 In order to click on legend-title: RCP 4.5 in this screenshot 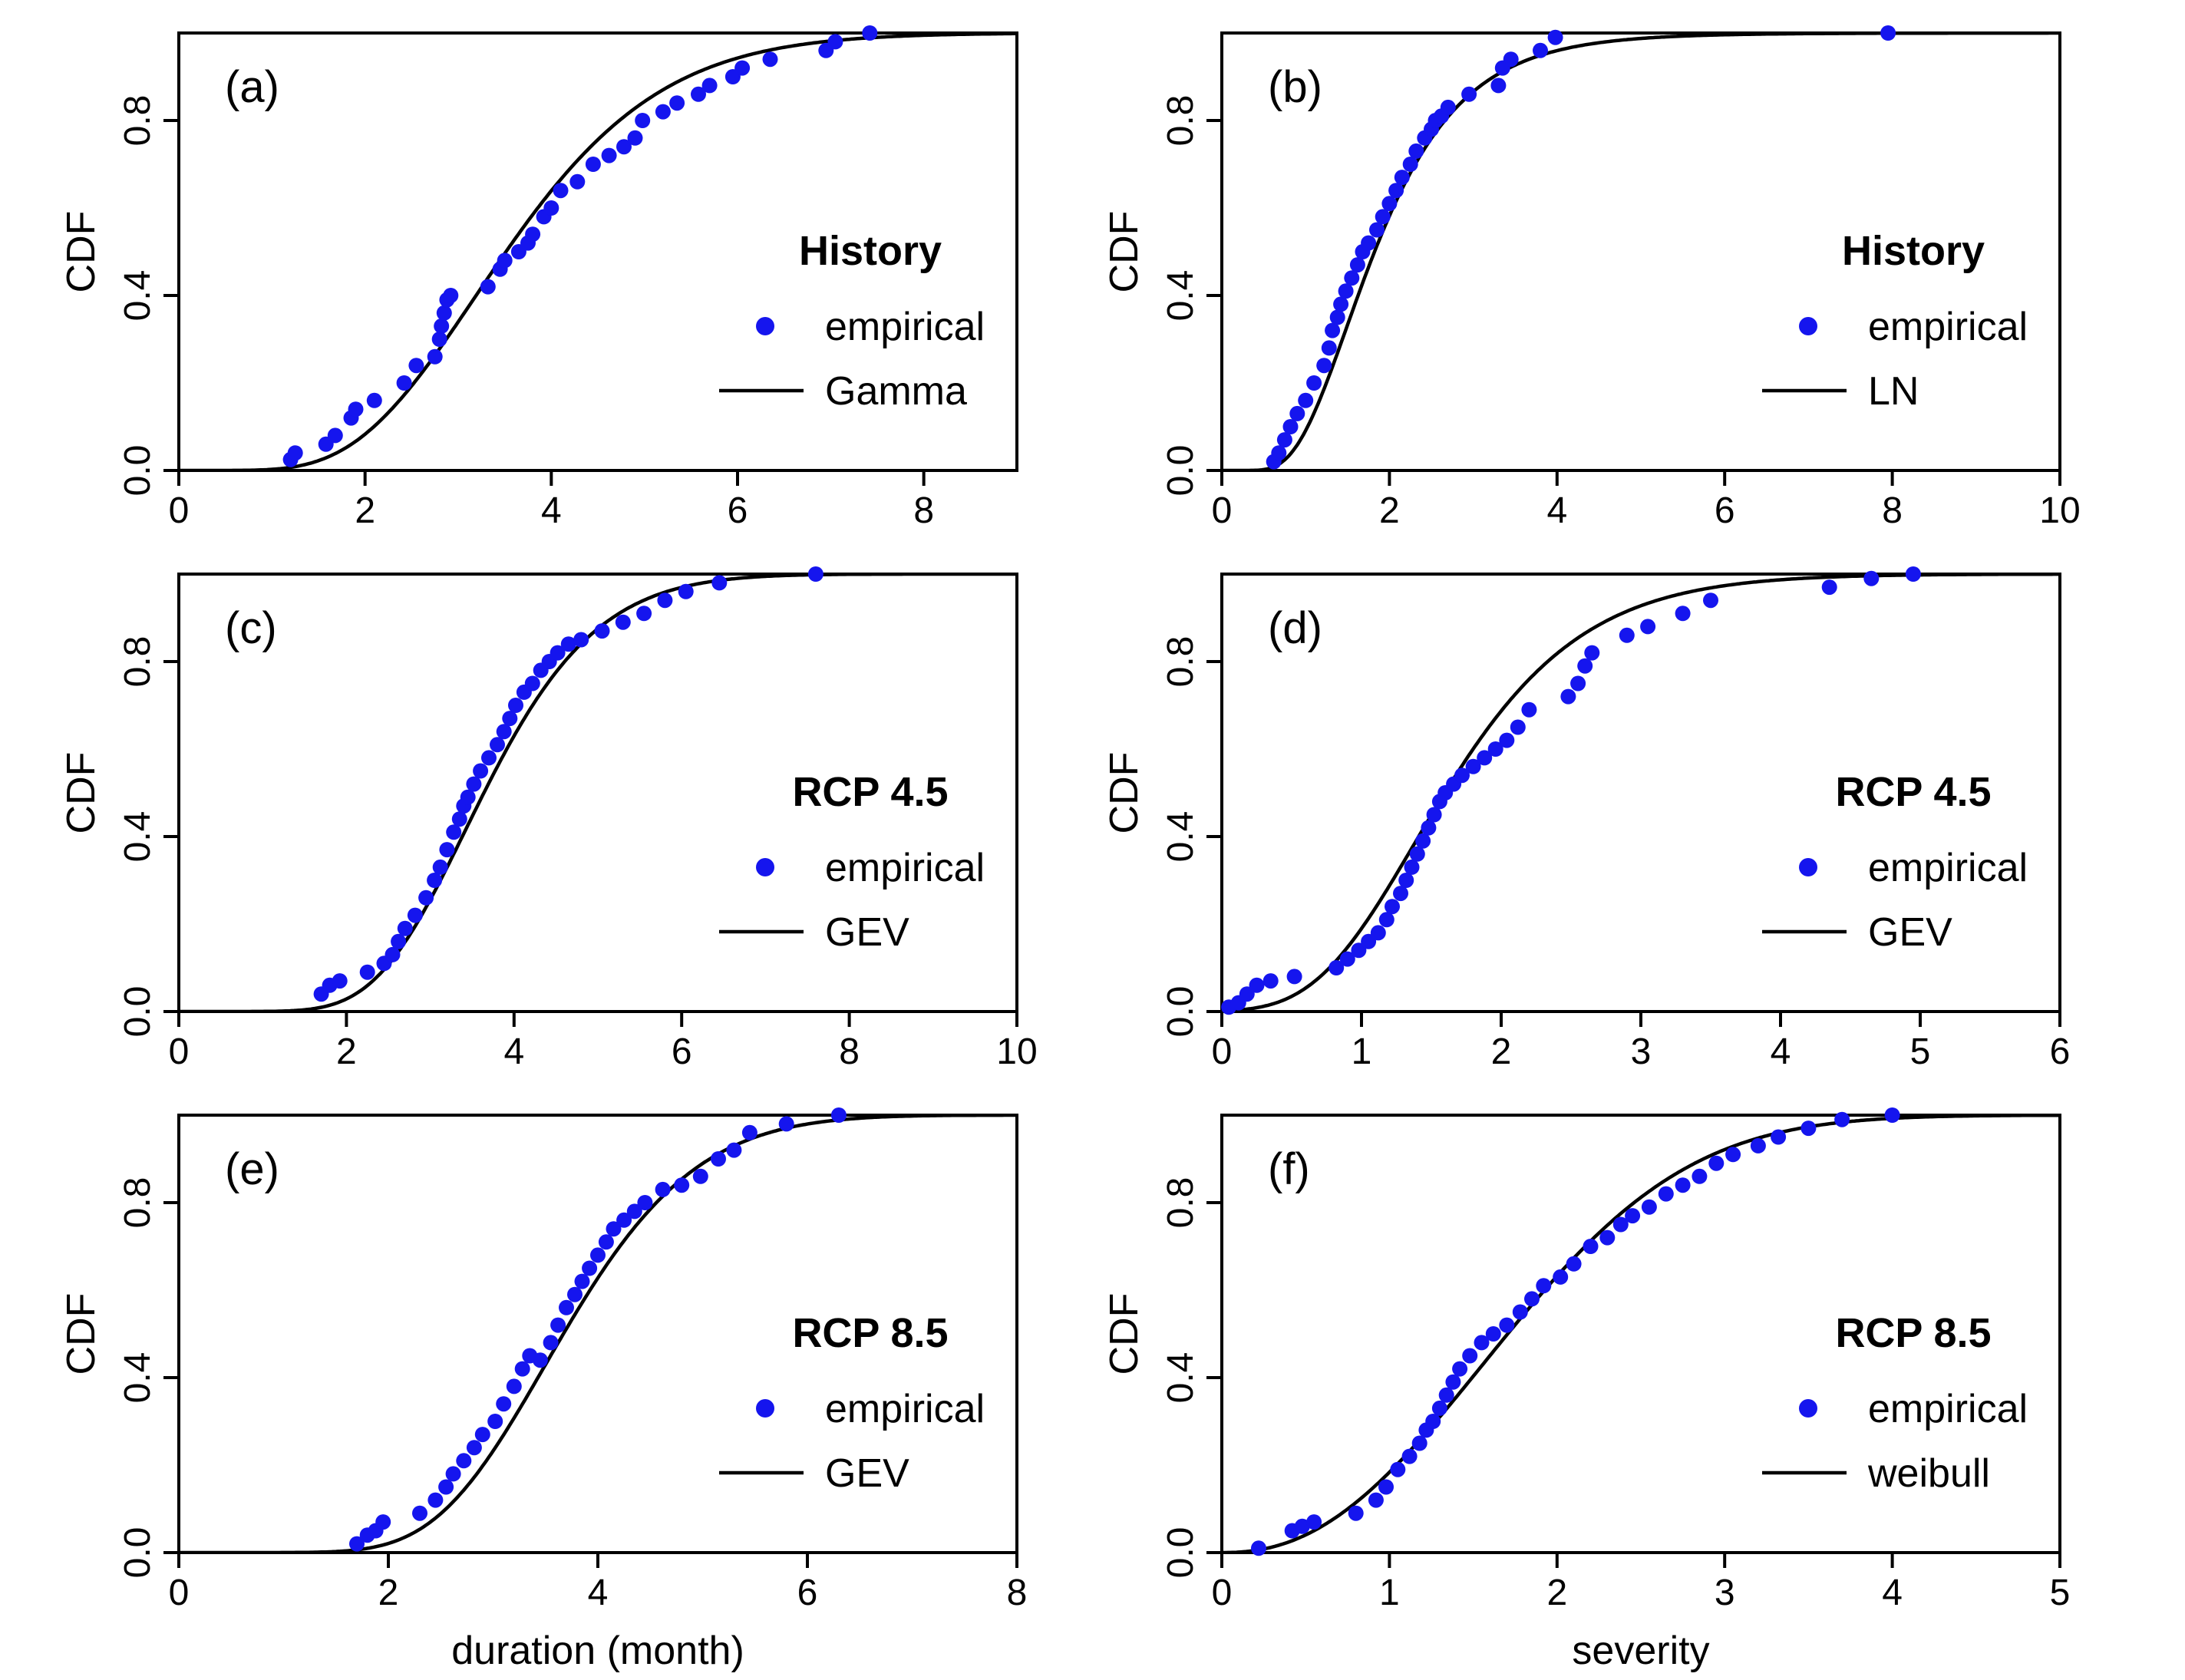, I will do `click(1913, 792)`.